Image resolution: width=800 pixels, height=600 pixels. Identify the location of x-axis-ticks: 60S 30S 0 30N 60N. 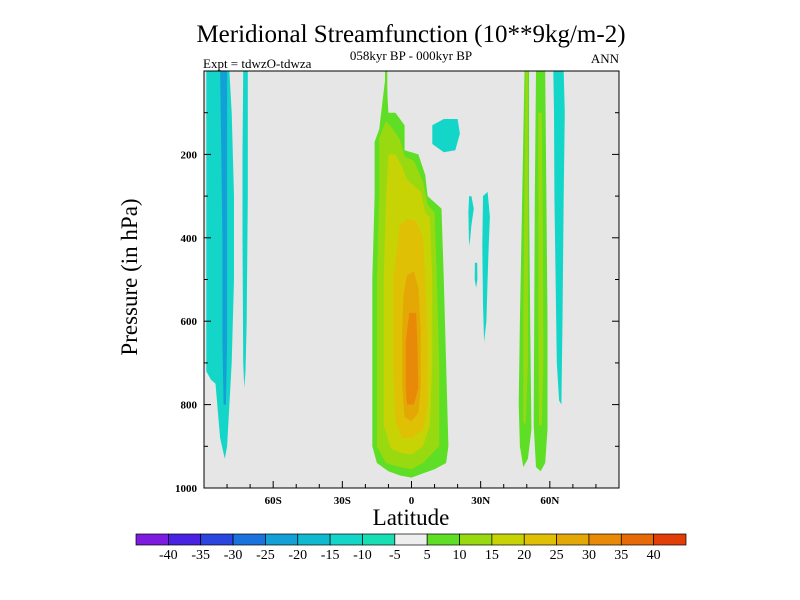
(411, 494).